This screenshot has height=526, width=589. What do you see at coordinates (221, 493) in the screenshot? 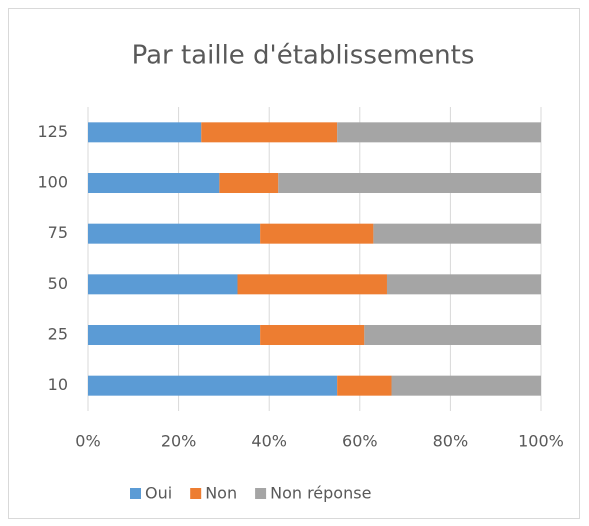
I see `legend-label: Non` at bounding box center [221, 493].